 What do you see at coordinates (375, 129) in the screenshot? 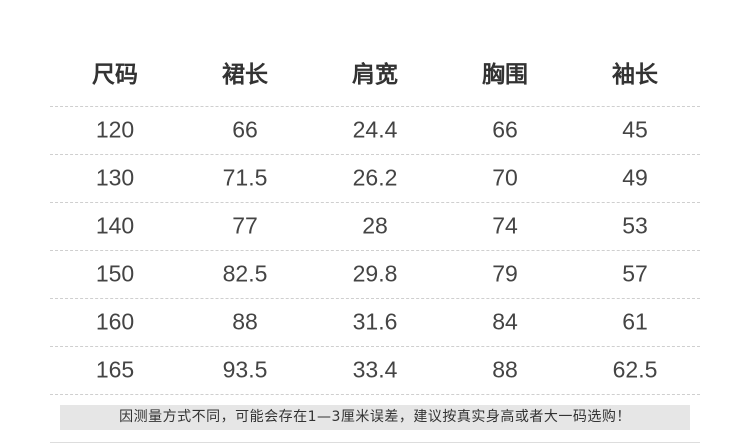
I see `table-cell: 24.4` at bounding box center [375, 129].